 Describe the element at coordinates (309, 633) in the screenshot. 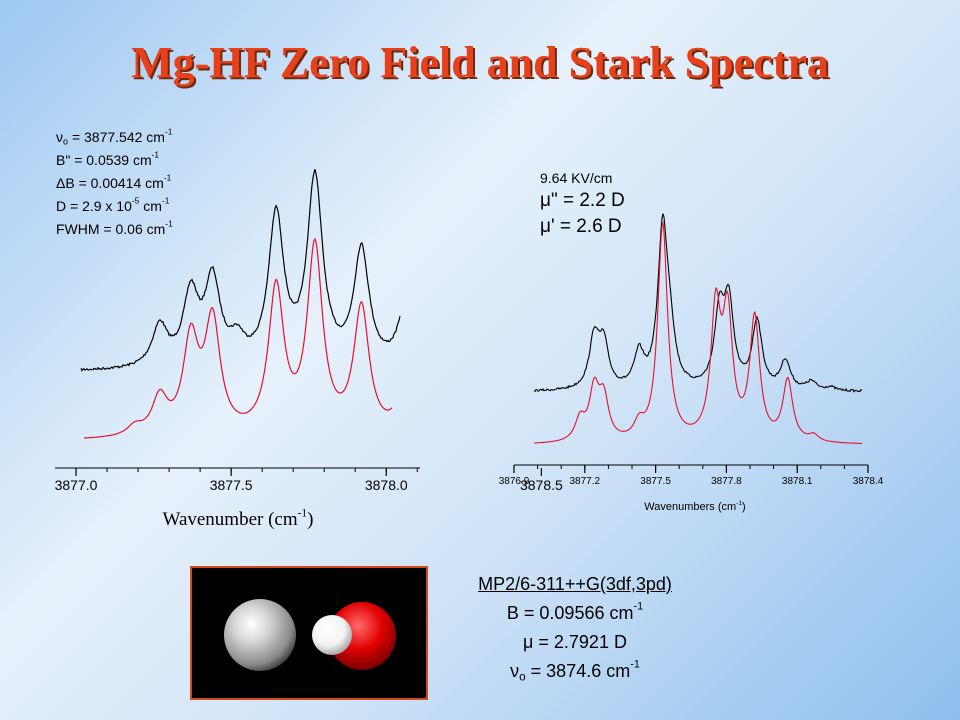

I see `molecule-model-image` at that location.